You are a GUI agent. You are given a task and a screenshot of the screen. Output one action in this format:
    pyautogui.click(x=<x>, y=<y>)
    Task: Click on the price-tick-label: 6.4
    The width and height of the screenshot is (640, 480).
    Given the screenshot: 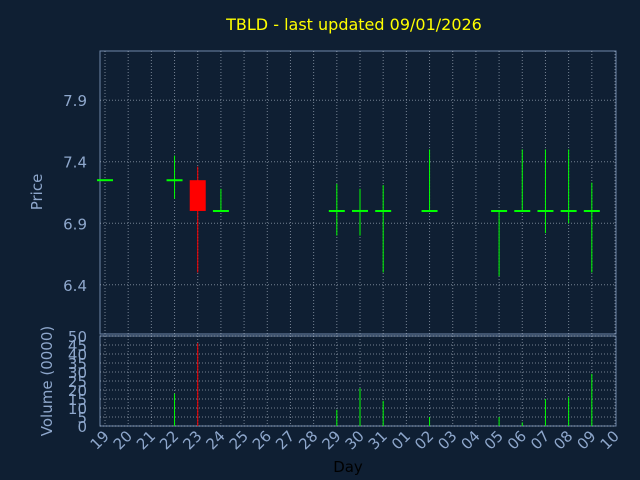 What is the action you would take?
    pyautogui.click(x=75, y=286)
    